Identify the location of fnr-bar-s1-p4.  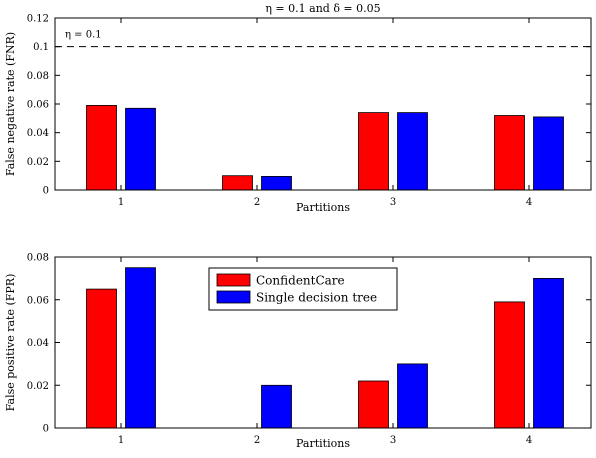
(509, 153).